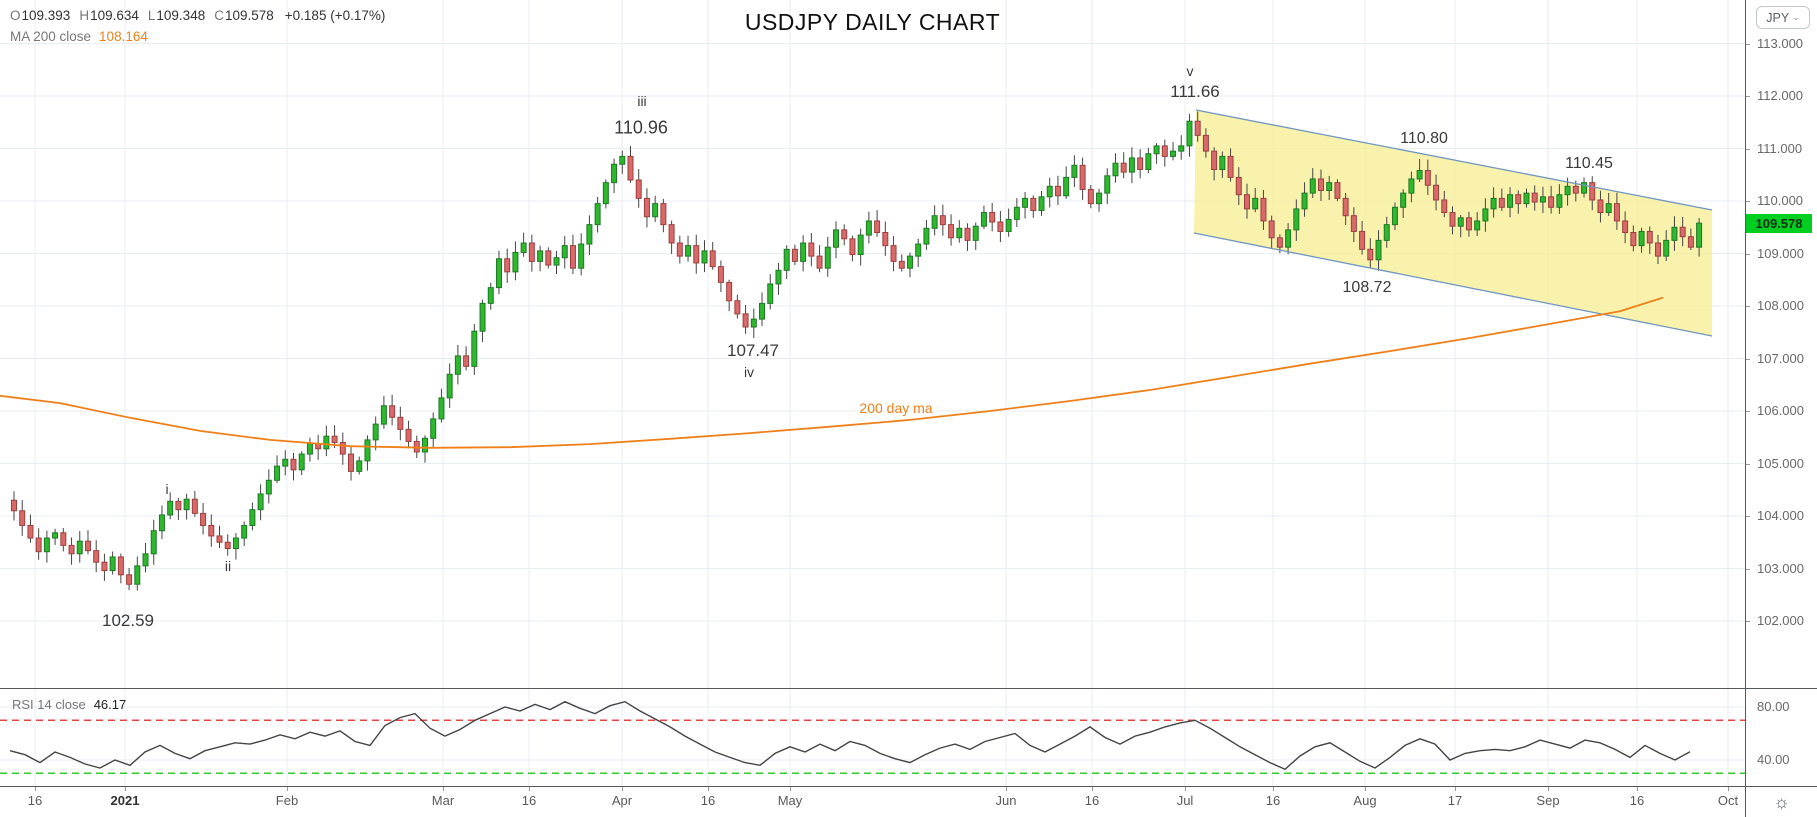 The height and width of the screenshot is (817, 1817). What do you see at coordinates (1796, 17) in the screenshot?
I see `chevron-down-icon: ⌄` at bounding box center [1796, 17].